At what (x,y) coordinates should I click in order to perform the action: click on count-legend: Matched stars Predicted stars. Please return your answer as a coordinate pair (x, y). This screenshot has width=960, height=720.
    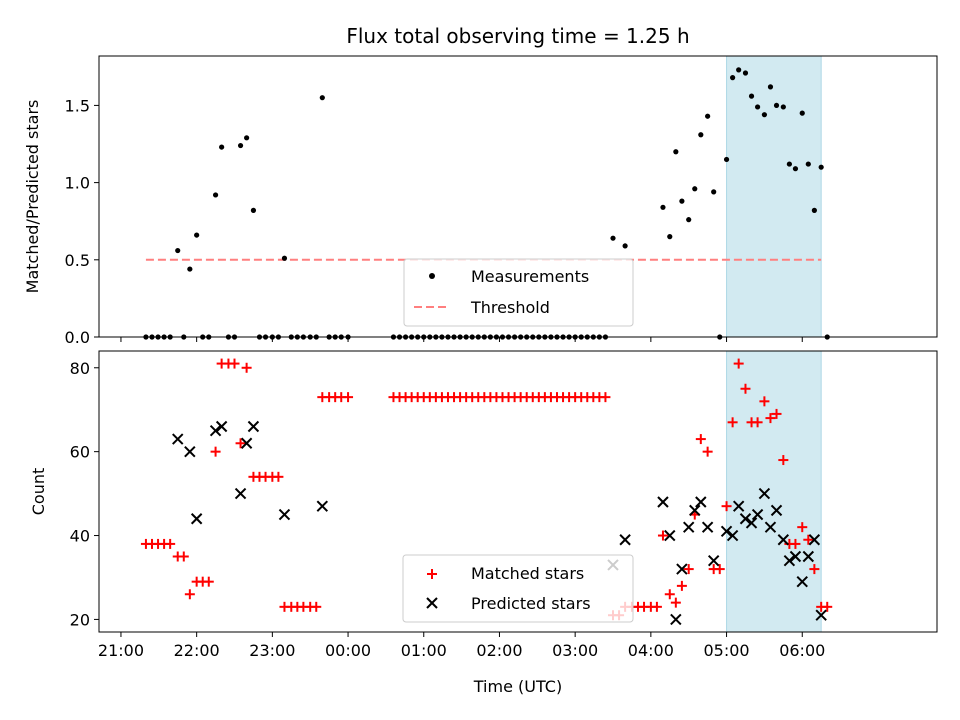
    Looking at the image, I should click on (518, 588).